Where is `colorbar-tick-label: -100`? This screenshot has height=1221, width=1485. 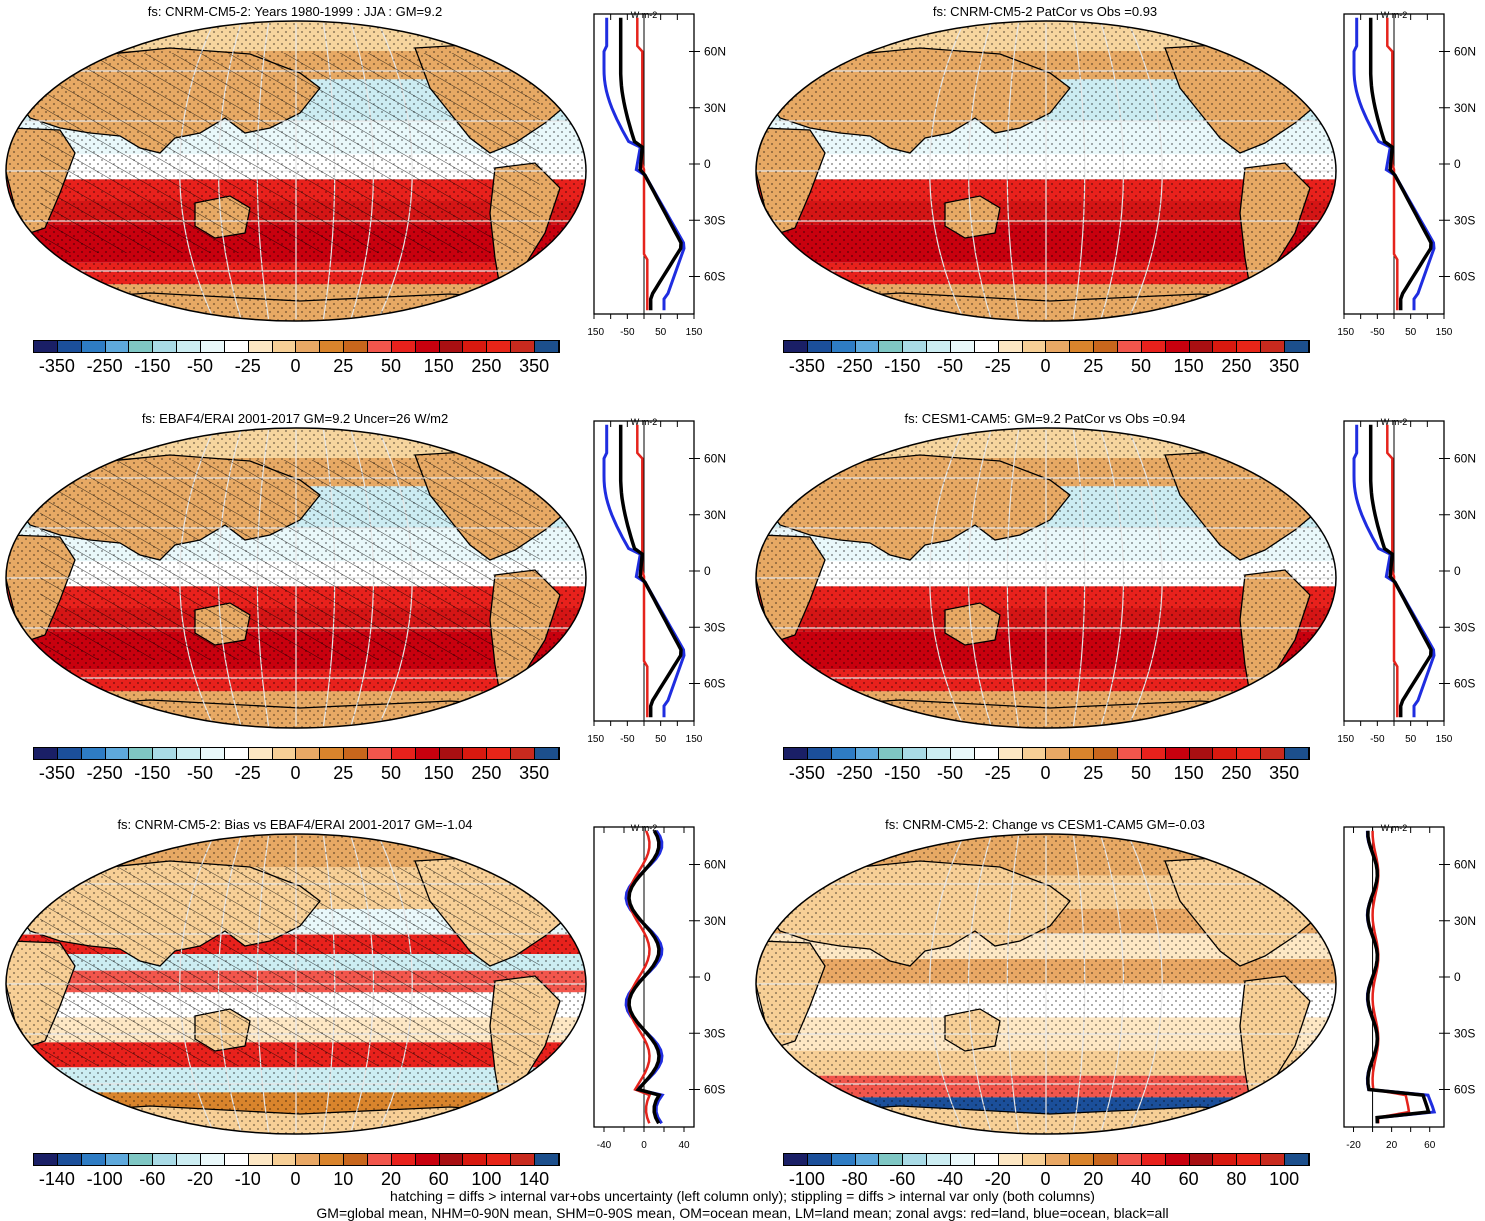
colorbar-tick-label: -100 is located at coordinates (104, 1179).